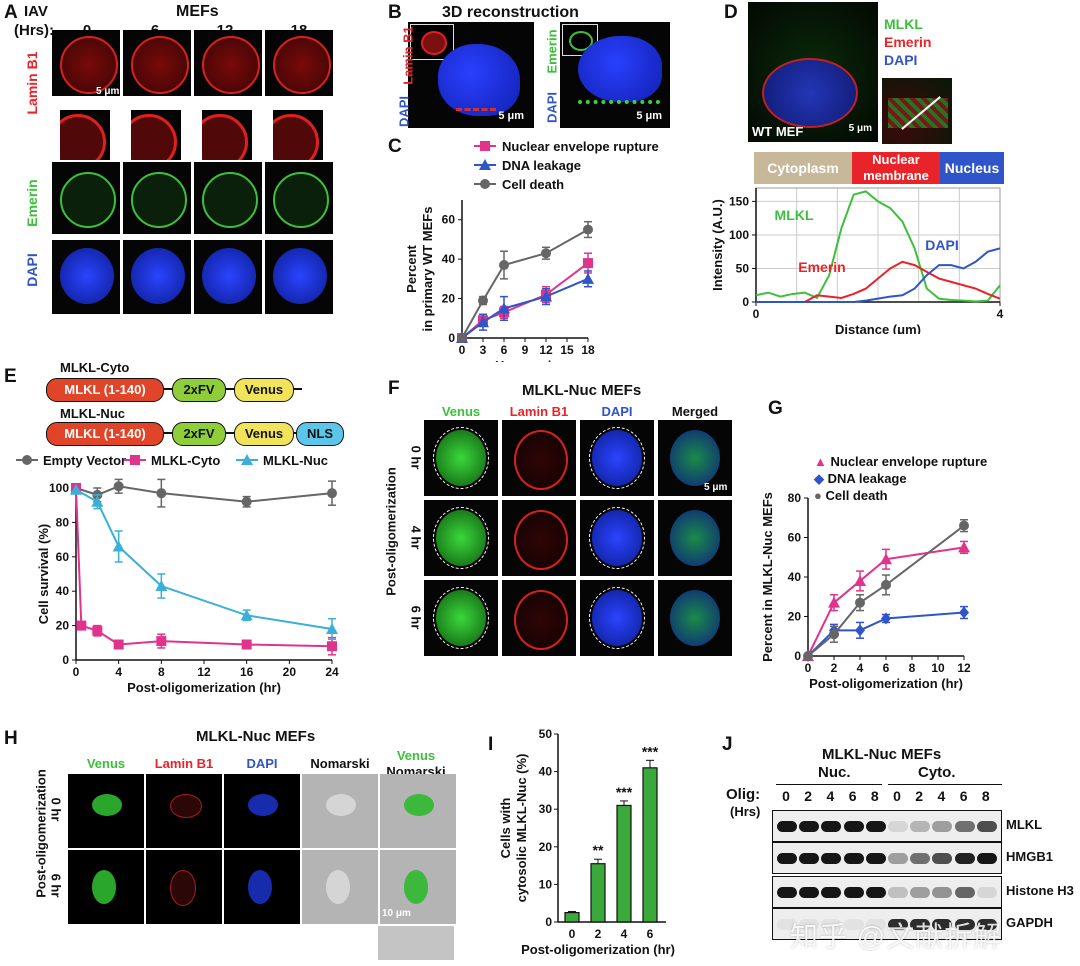 This screenshot has height=966, width=1080. What do you see at coordinates (105, 434) in the screenshot?
I see `mlkl-domain-box: MLKL (1-140)` at bounding box center [105, 434].